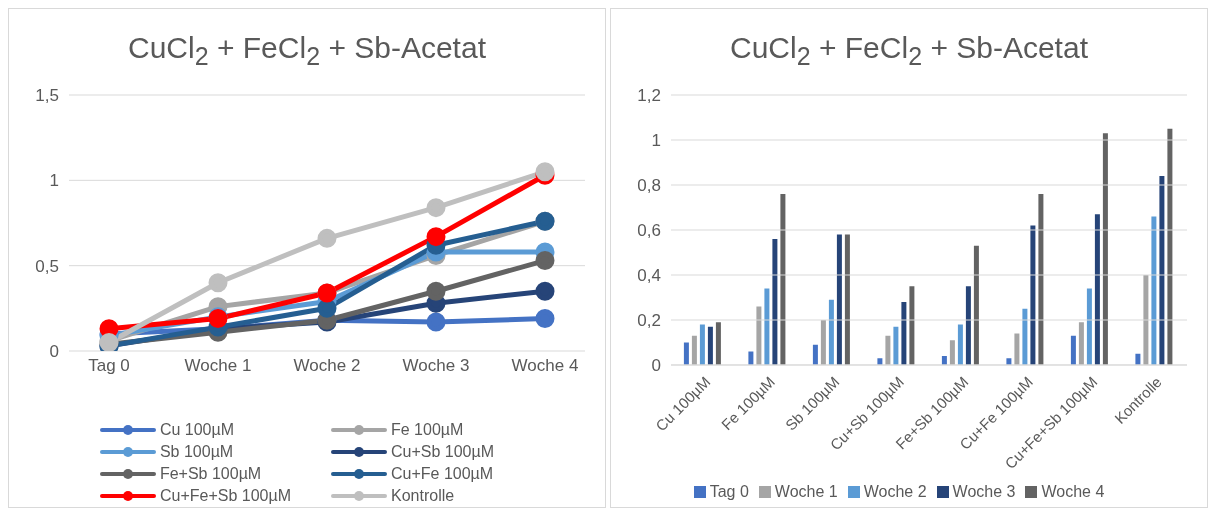  I want to click on y-tick-label: 1,2, so click(649, 96).